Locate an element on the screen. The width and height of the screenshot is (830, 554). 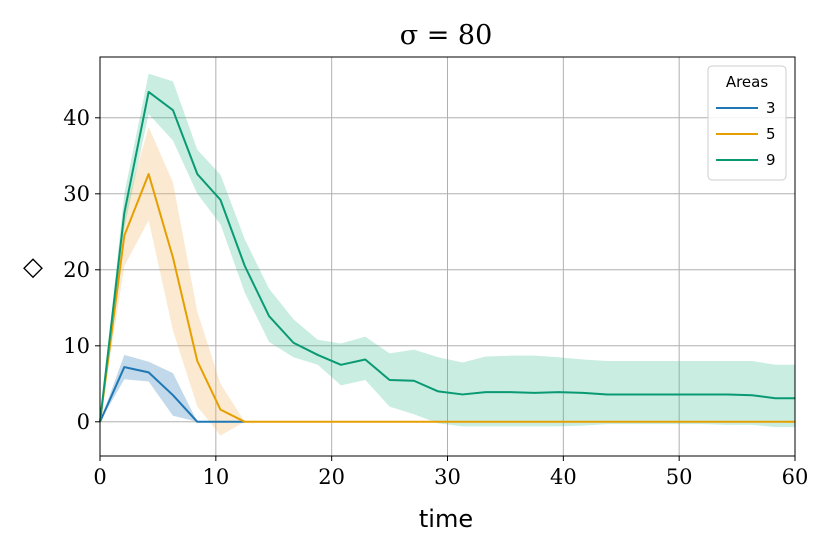
y-axis-ticks: 0 10 20 30 40 is located at coordinates (81, 270).